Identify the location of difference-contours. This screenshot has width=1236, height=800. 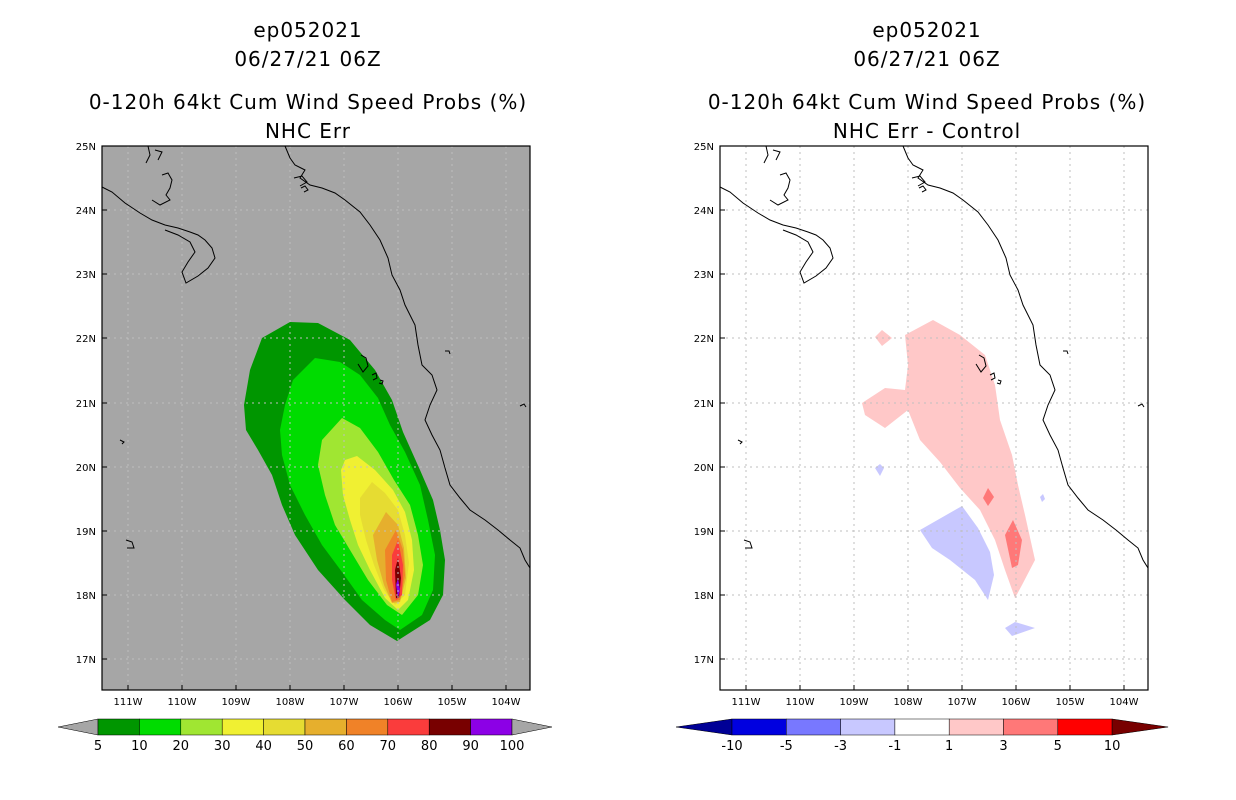
(953, 478).